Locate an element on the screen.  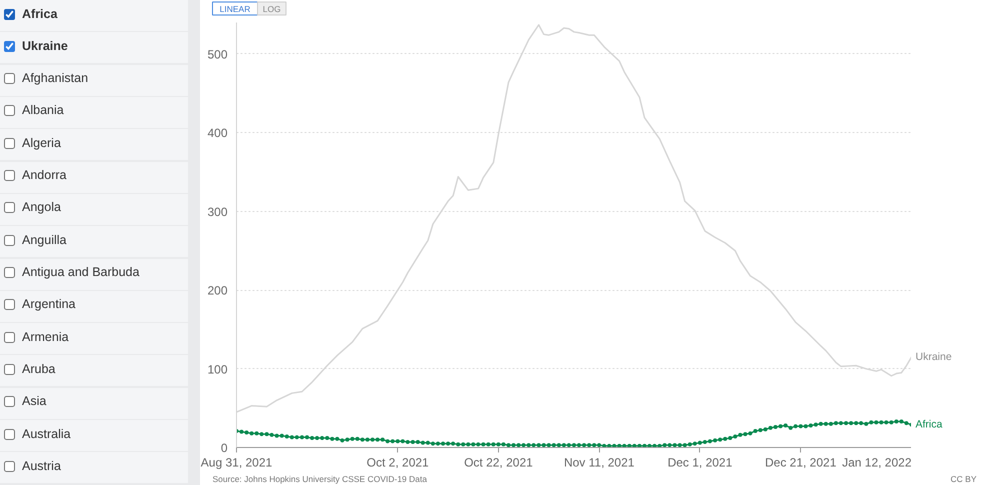
y-tick-label: 100 is located at coordinates (217, 369).